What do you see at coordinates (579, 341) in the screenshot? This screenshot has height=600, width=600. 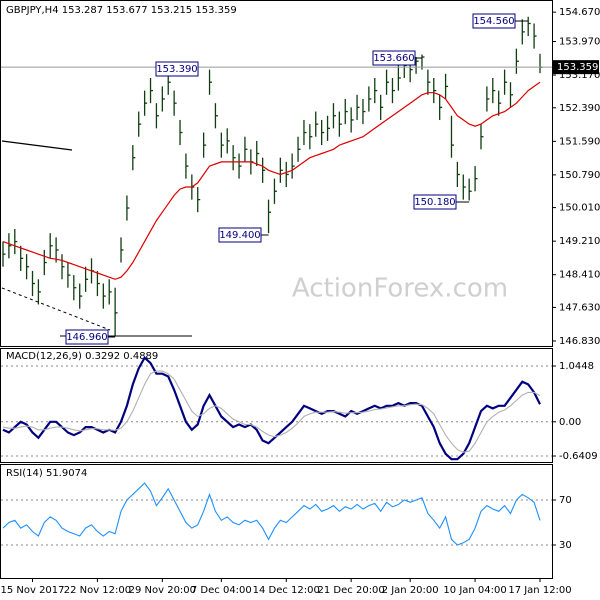 I see `y-tick-label: 146.830` at bounding box center [579, 341].